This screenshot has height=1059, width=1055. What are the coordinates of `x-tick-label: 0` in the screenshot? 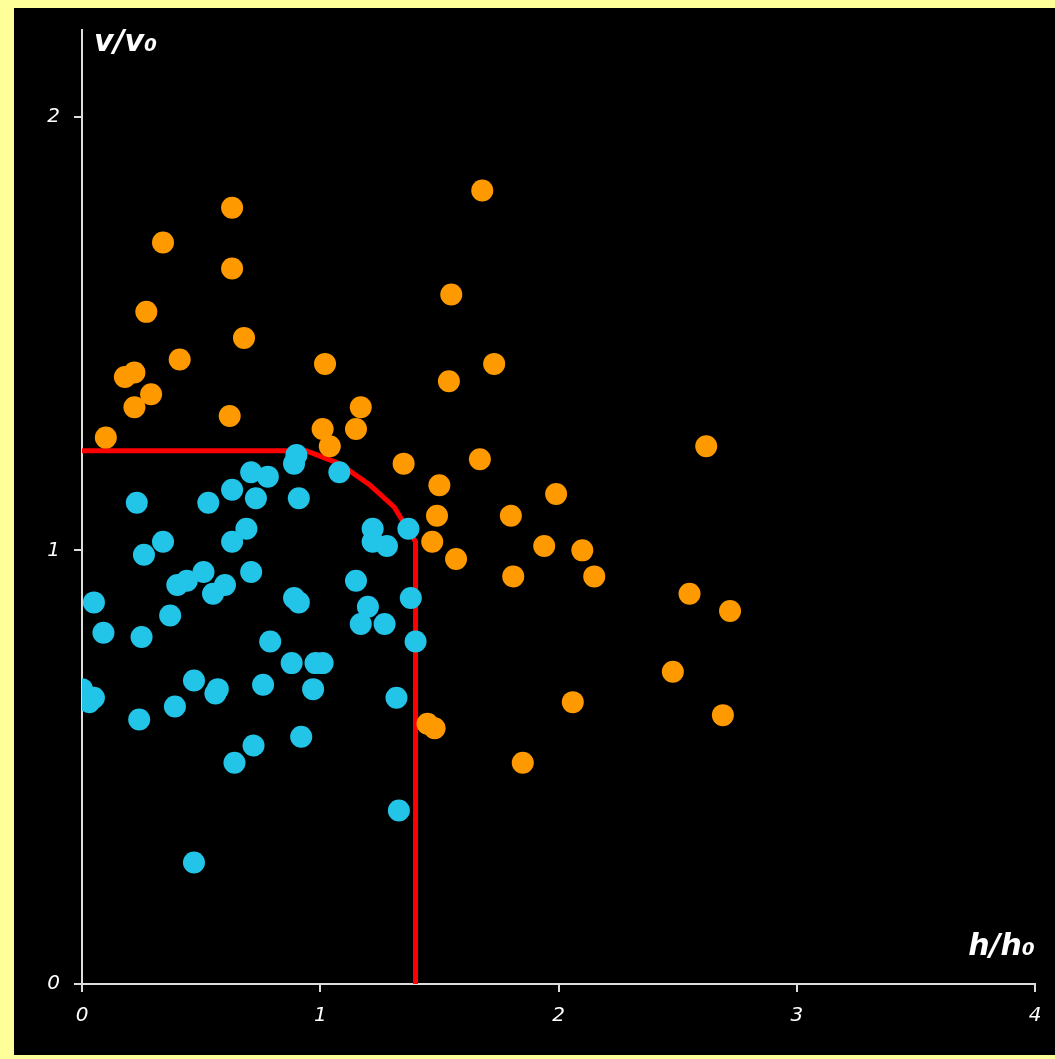 It's located at (82, 1014).